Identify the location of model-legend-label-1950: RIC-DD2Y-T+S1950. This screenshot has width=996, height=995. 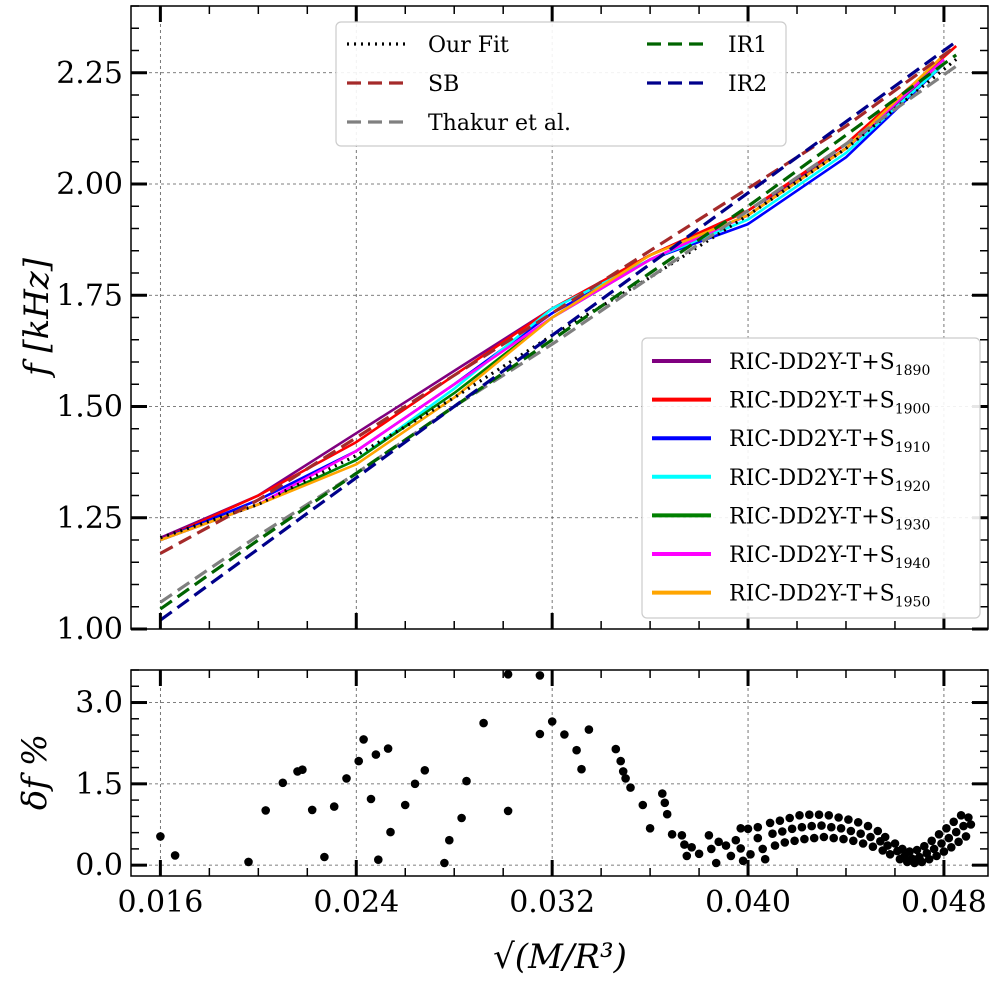
(829, 596).